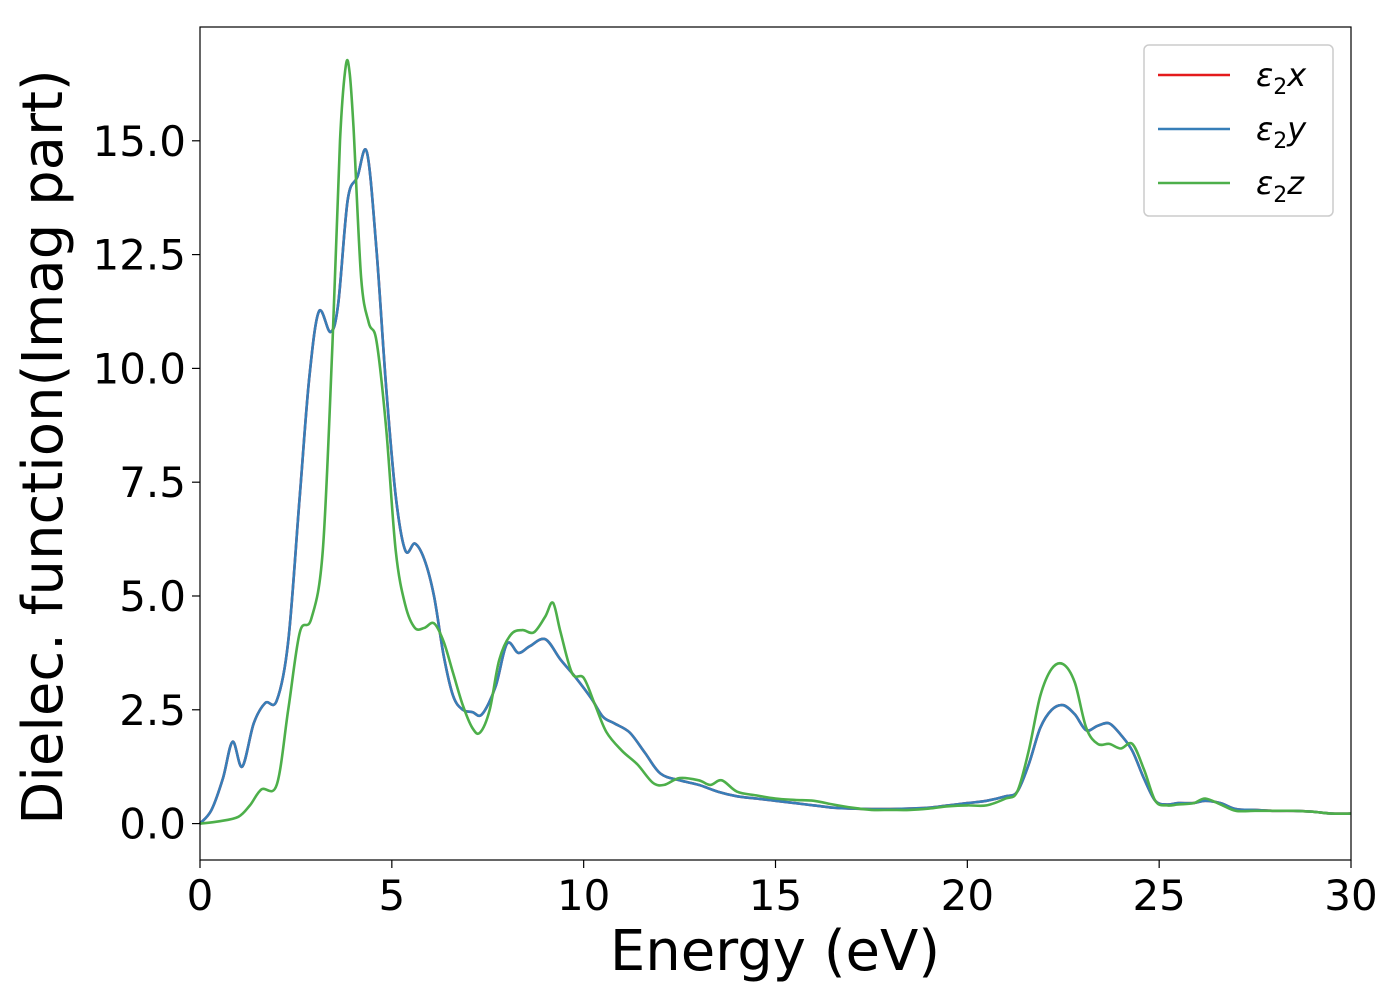 This screenshot has width=1400, height=1000. Describe the element at coordinates (775, 951) in the screenshot. I see `x-axis-title: Energy (eV)` at that location.